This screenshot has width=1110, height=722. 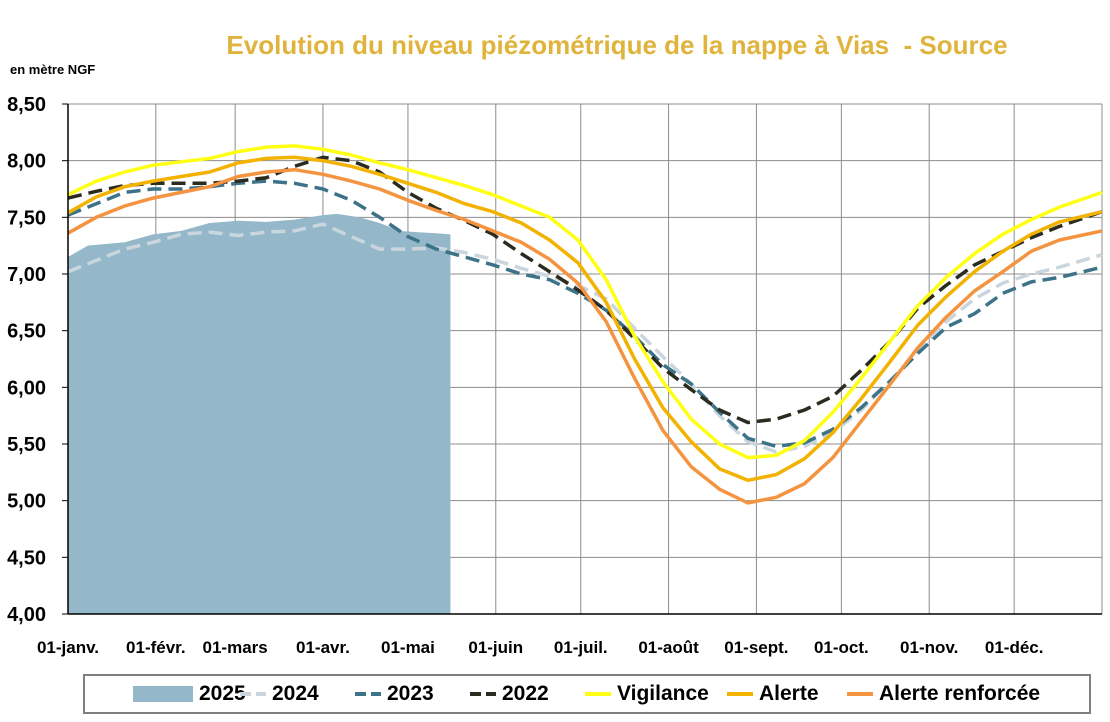 I want to click on legend-item-2022: 2022, so click(x=509, y=694).